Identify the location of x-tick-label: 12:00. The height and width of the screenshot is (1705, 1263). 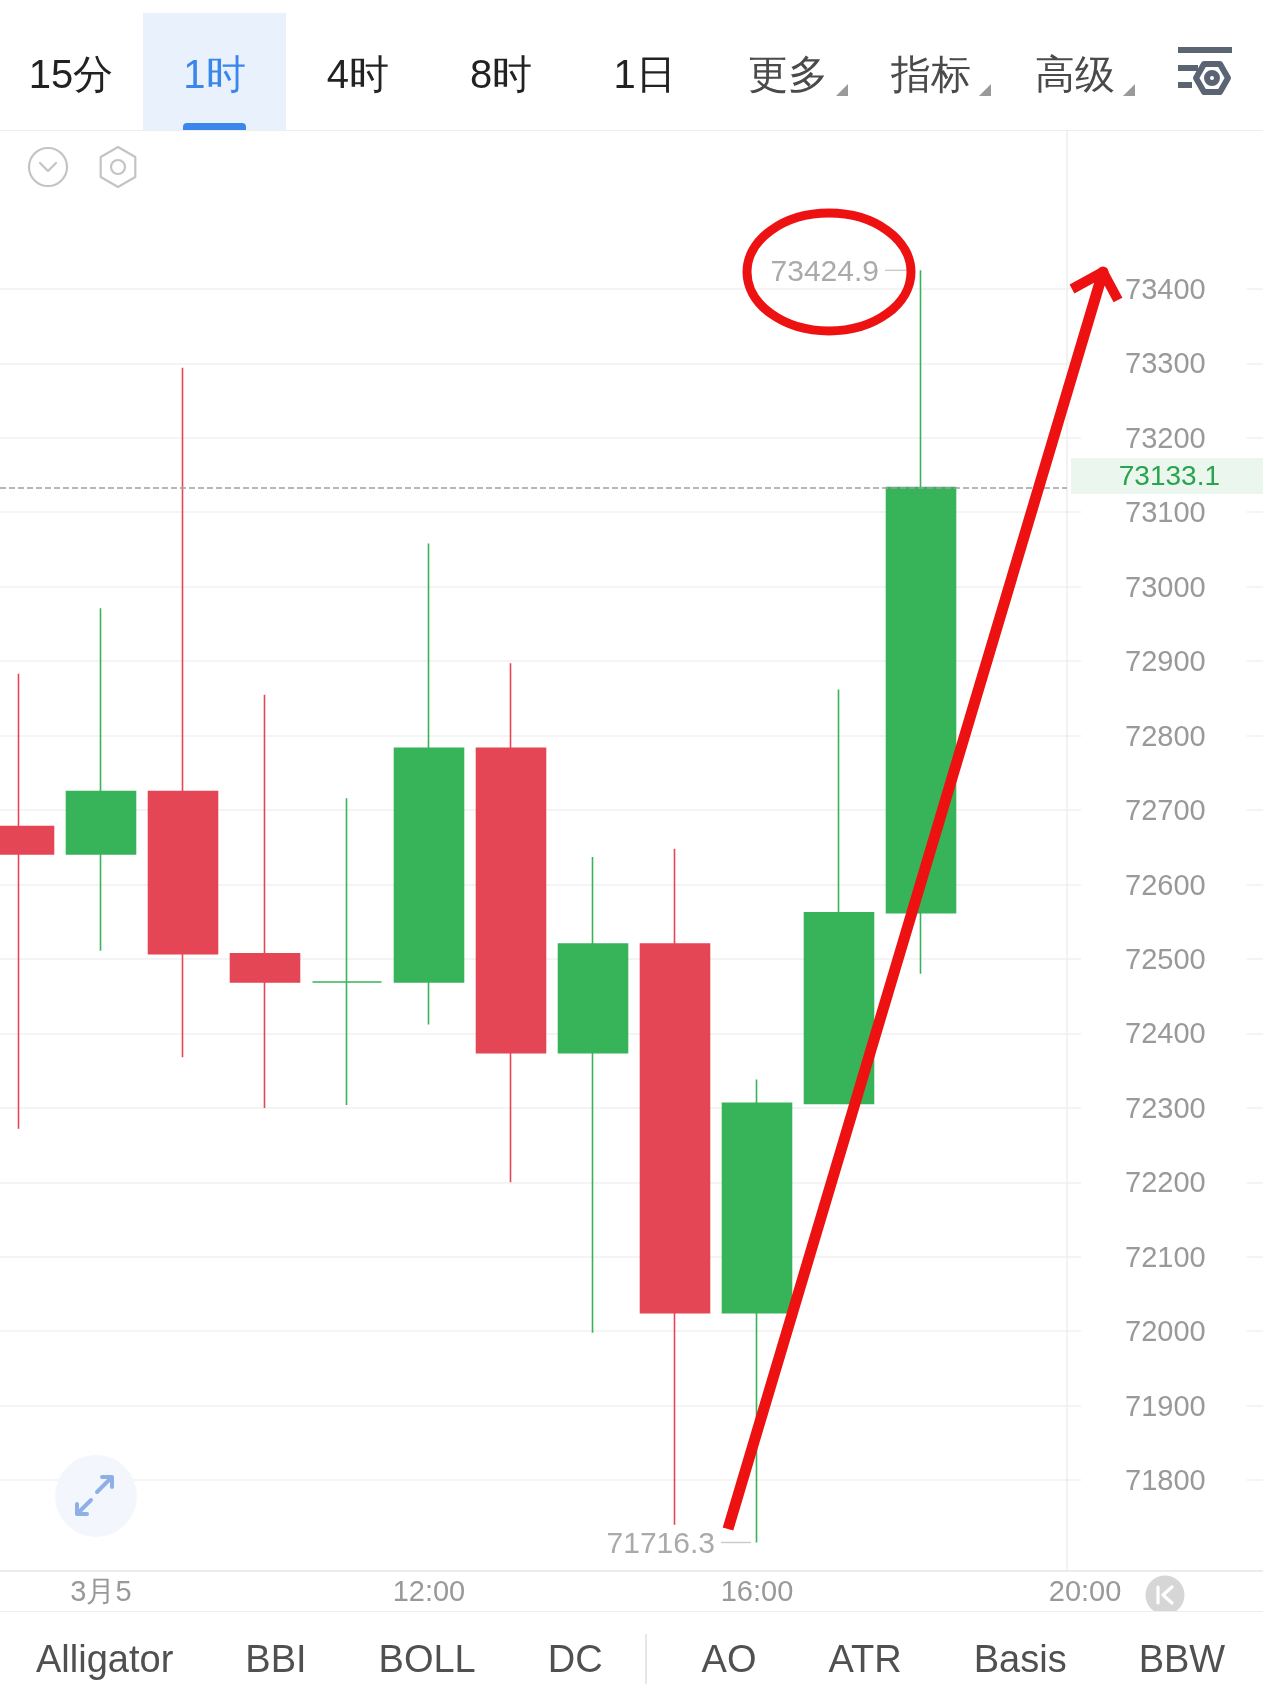
(429, 1590).